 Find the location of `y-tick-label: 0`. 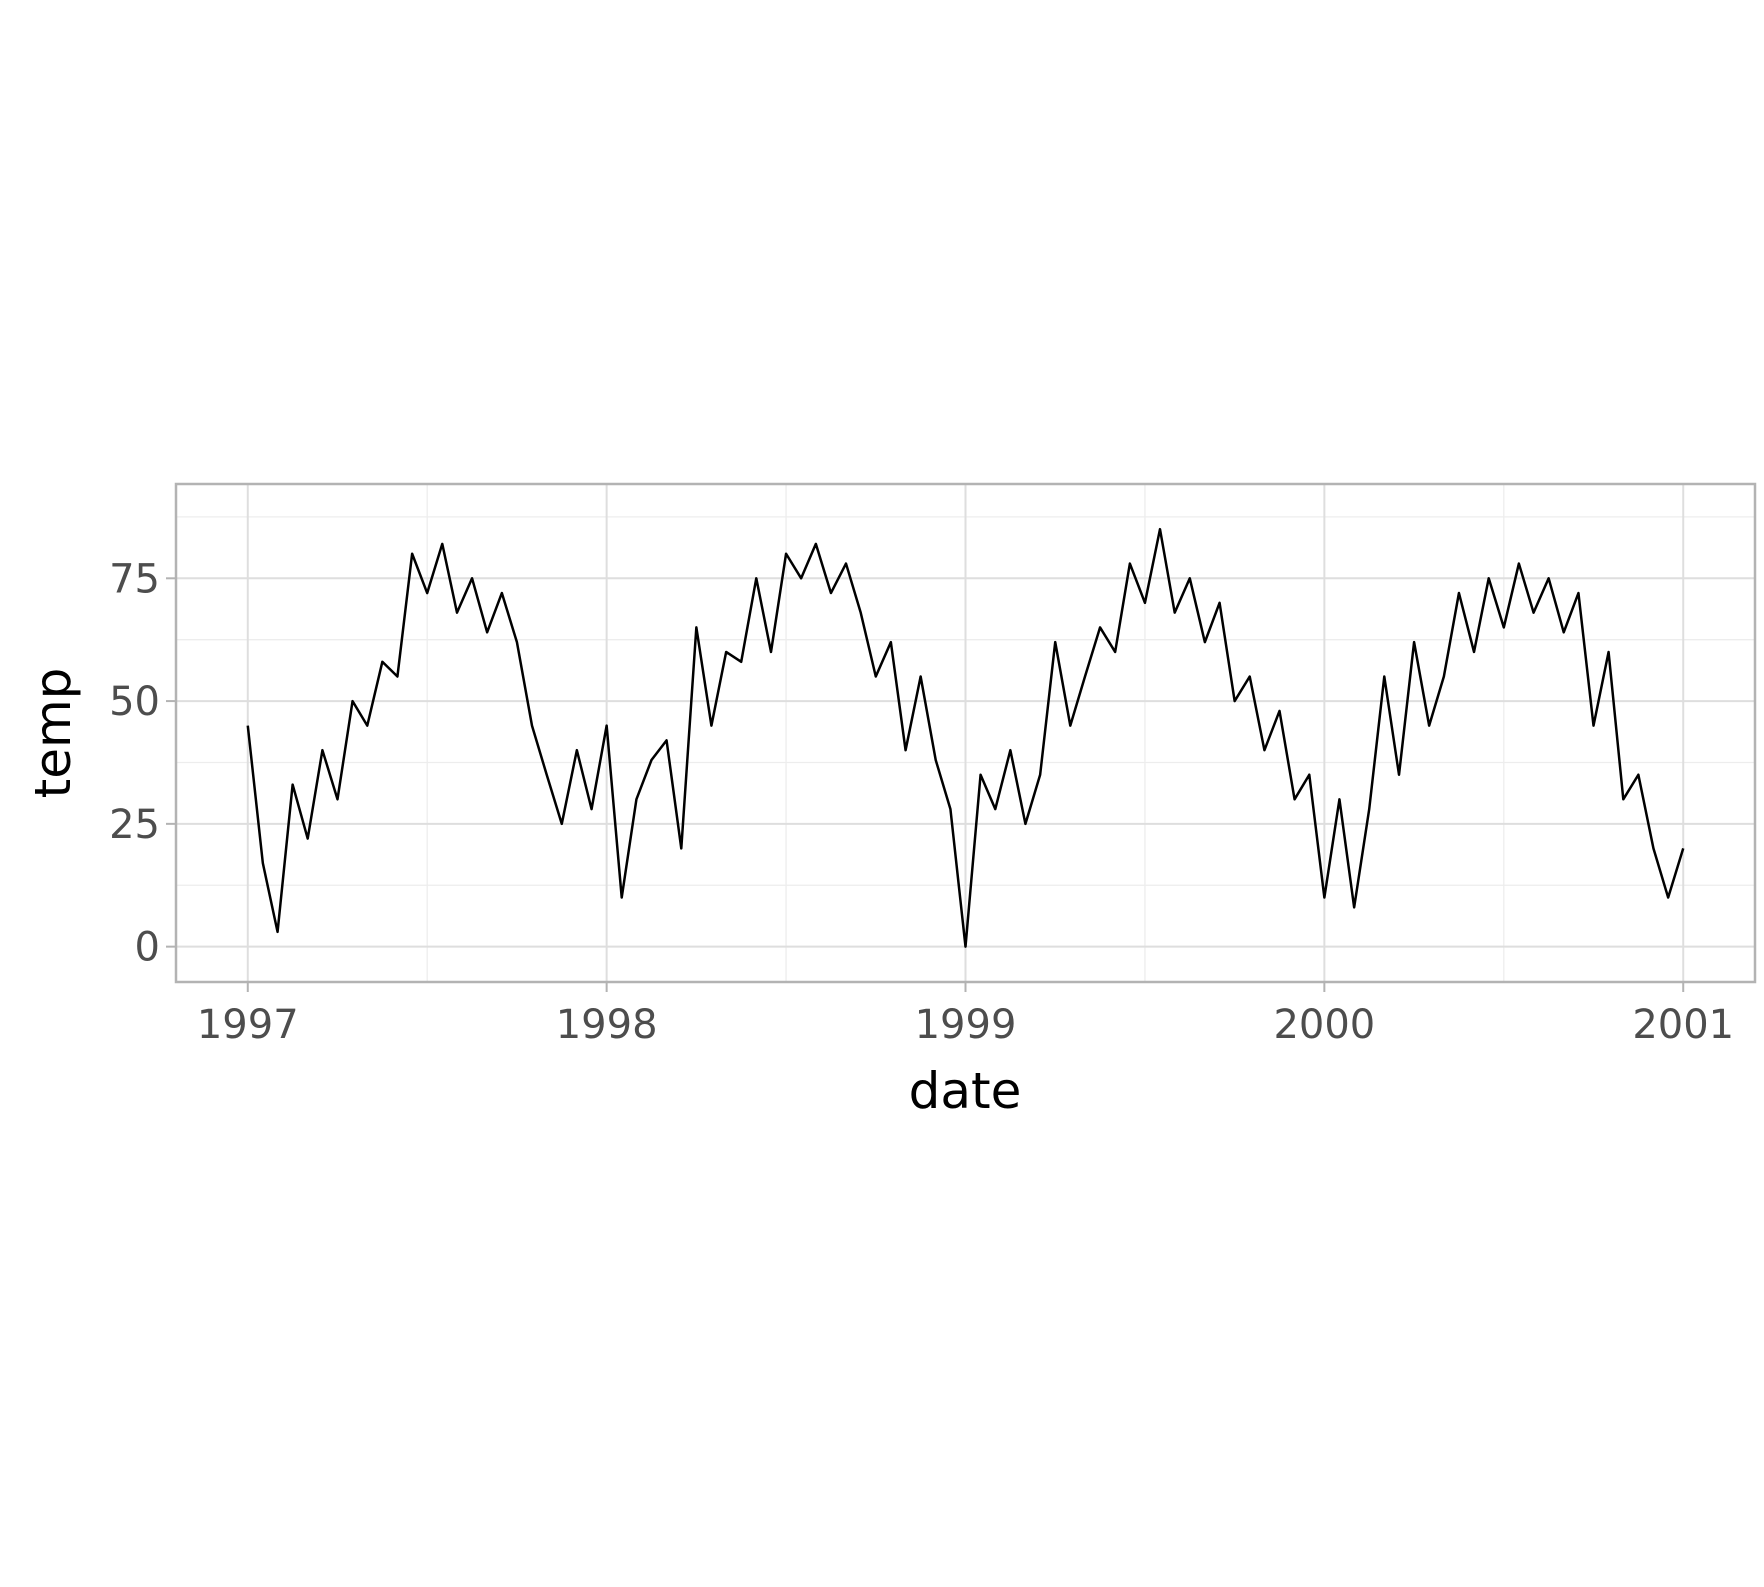

y-tick-label: 0 is located at coordinates (147, 948).